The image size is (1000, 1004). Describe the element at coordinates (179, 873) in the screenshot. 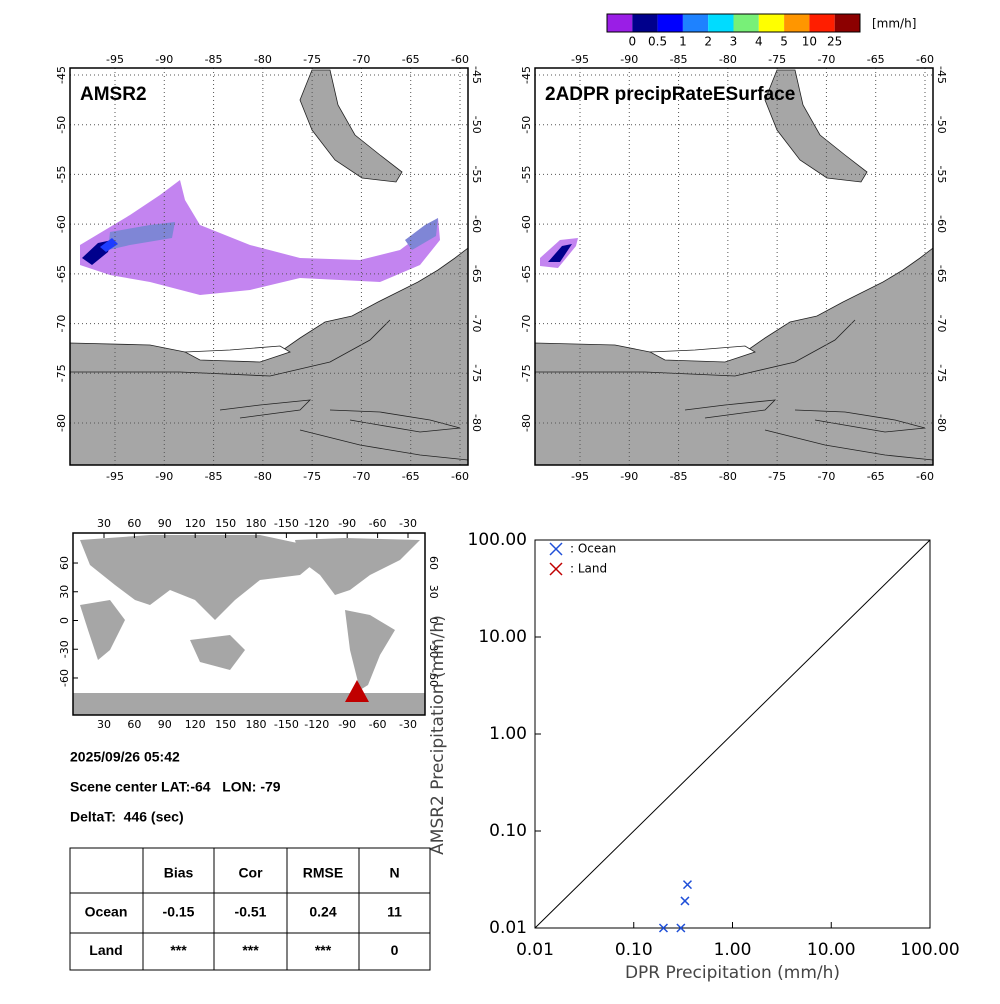

I see `column-header: Bias` at that location.